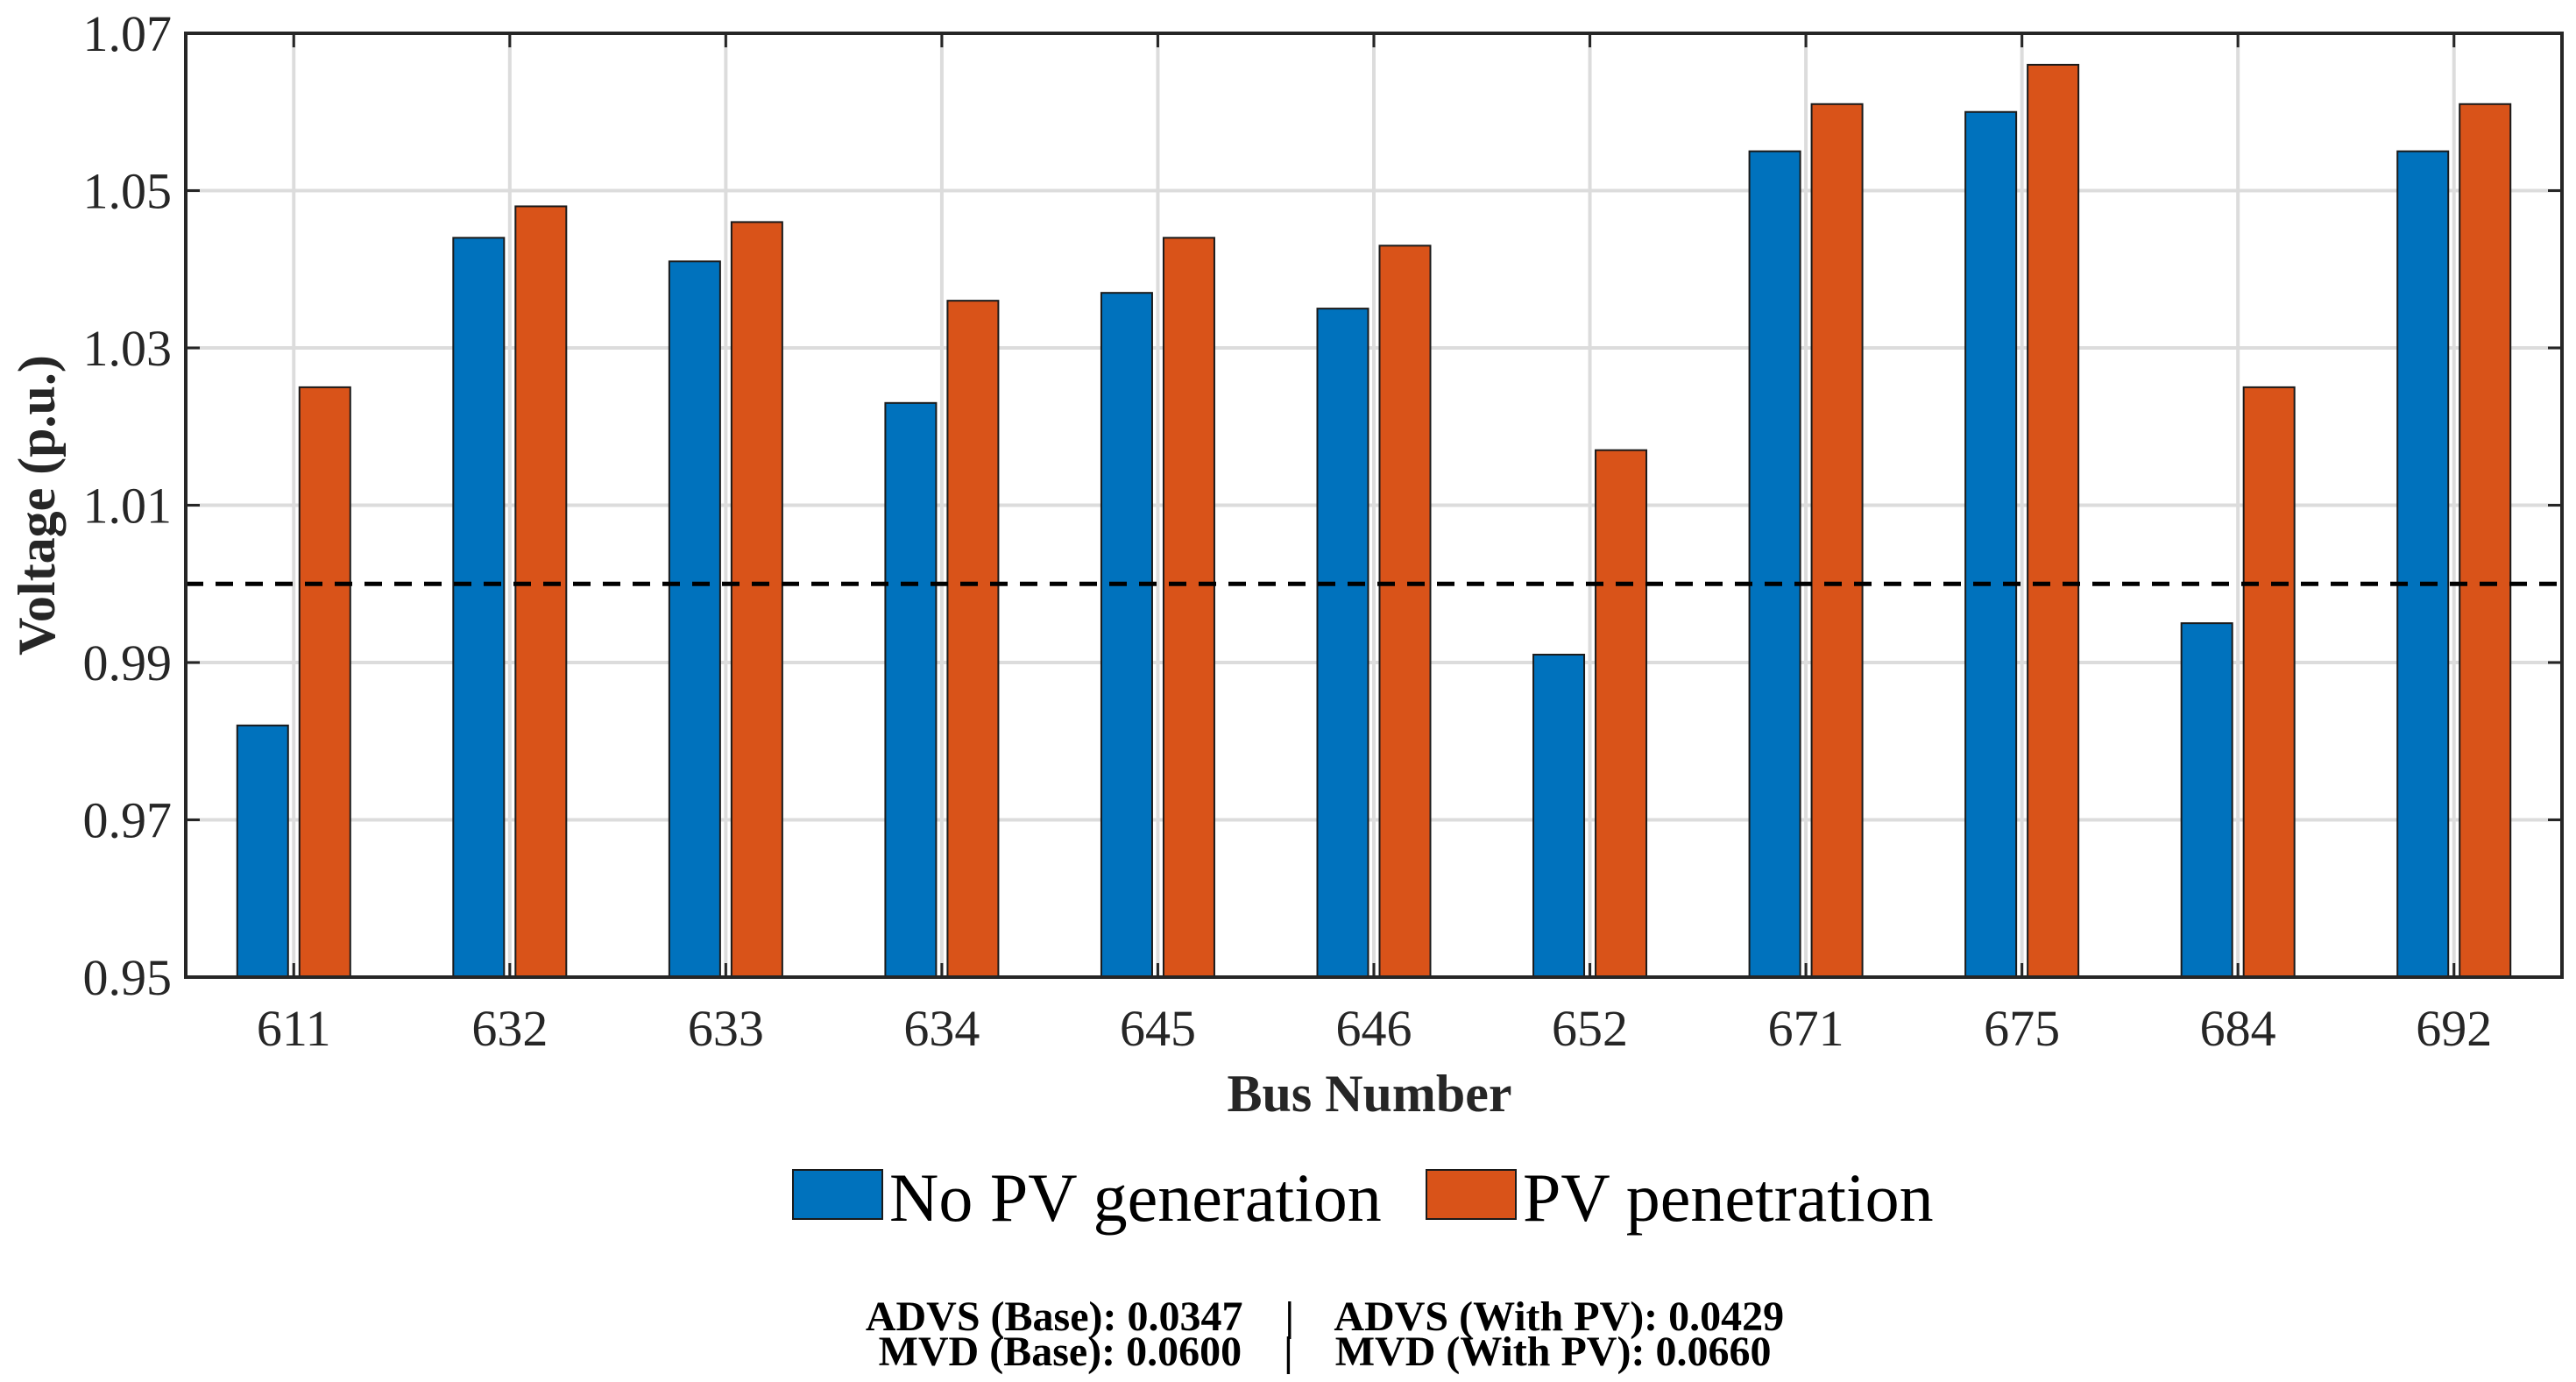 Image resolution: width=2576 pixels, height=1382 pixels. What do you see at coordinates (1158, 1028) in the screenshot?
I see `x-tick-label: 645` at bounding box center [1158, 1028].